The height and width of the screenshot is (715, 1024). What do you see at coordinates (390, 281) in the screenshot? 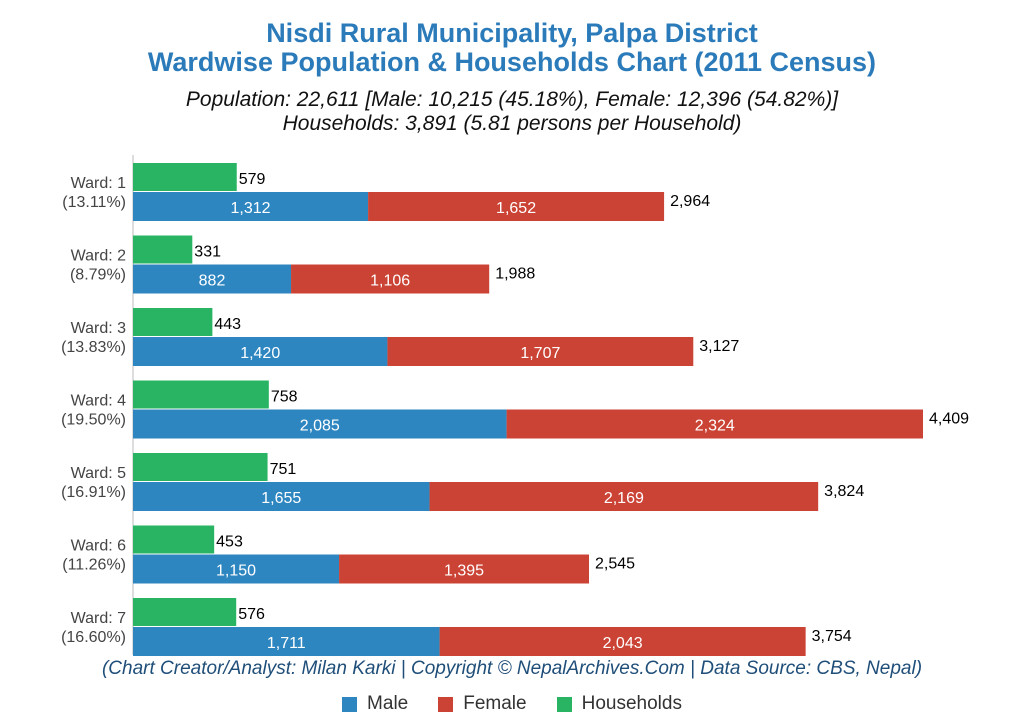
I see `female-data-label: 1,106` at bounding box center [390, 281].